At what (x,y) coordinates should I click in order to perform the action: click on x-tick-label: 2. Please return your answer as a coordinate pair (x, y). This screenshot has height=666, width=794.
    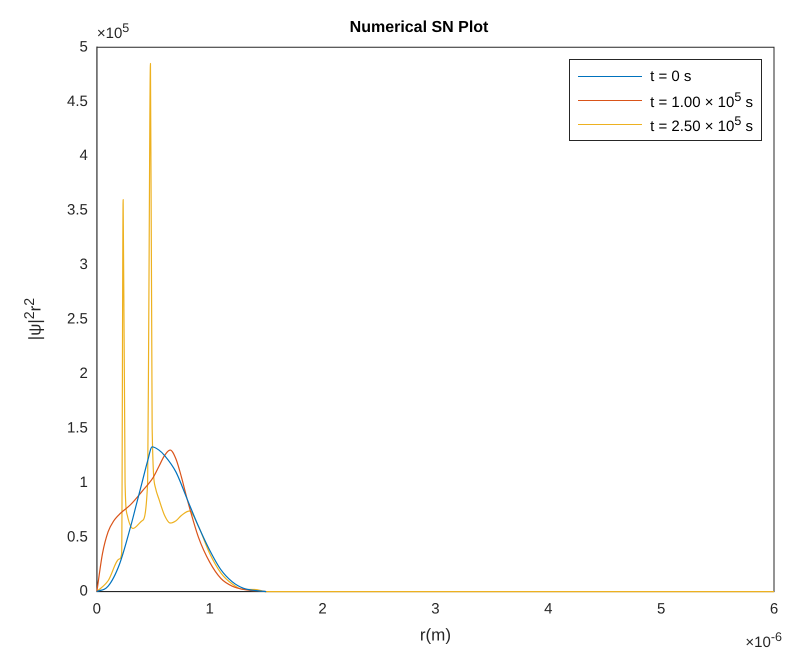
    Looking at the image, I should click on (322, 609).